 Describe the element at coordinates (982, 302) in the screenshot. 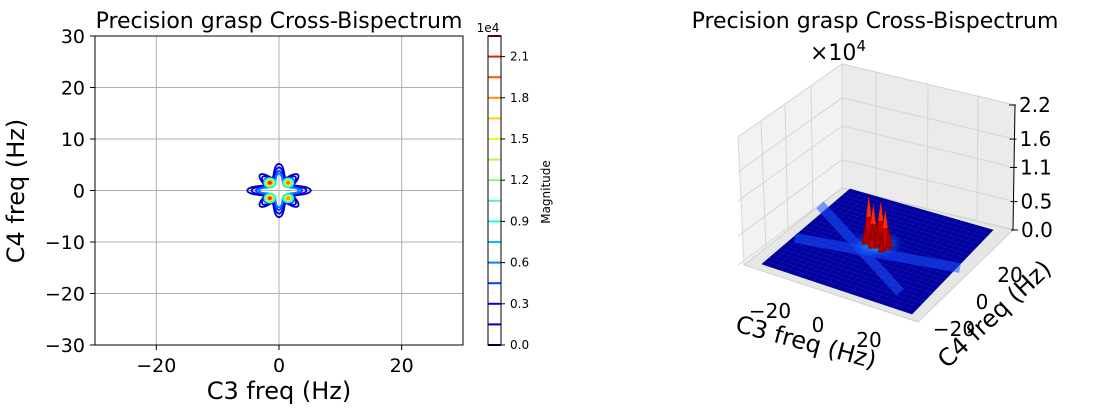

I see `surface-y-tick-label: 0` at that location.